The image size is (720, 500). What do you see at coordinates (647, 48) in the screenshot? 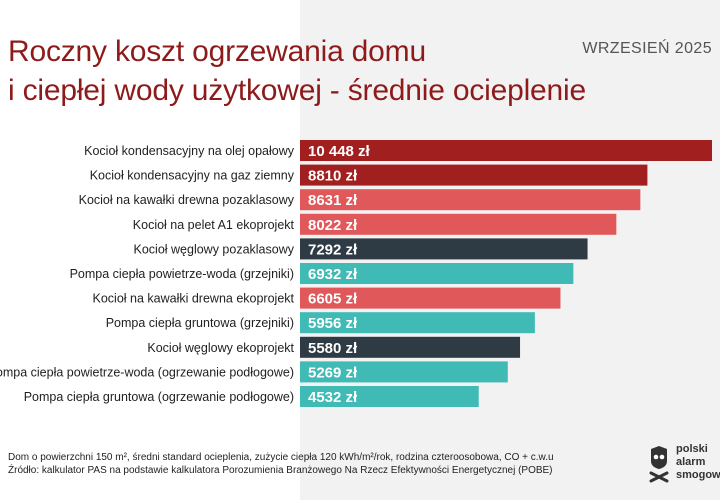
I see `date-label: WRZESIEŃ 2025` at bounding box center [647, 48].